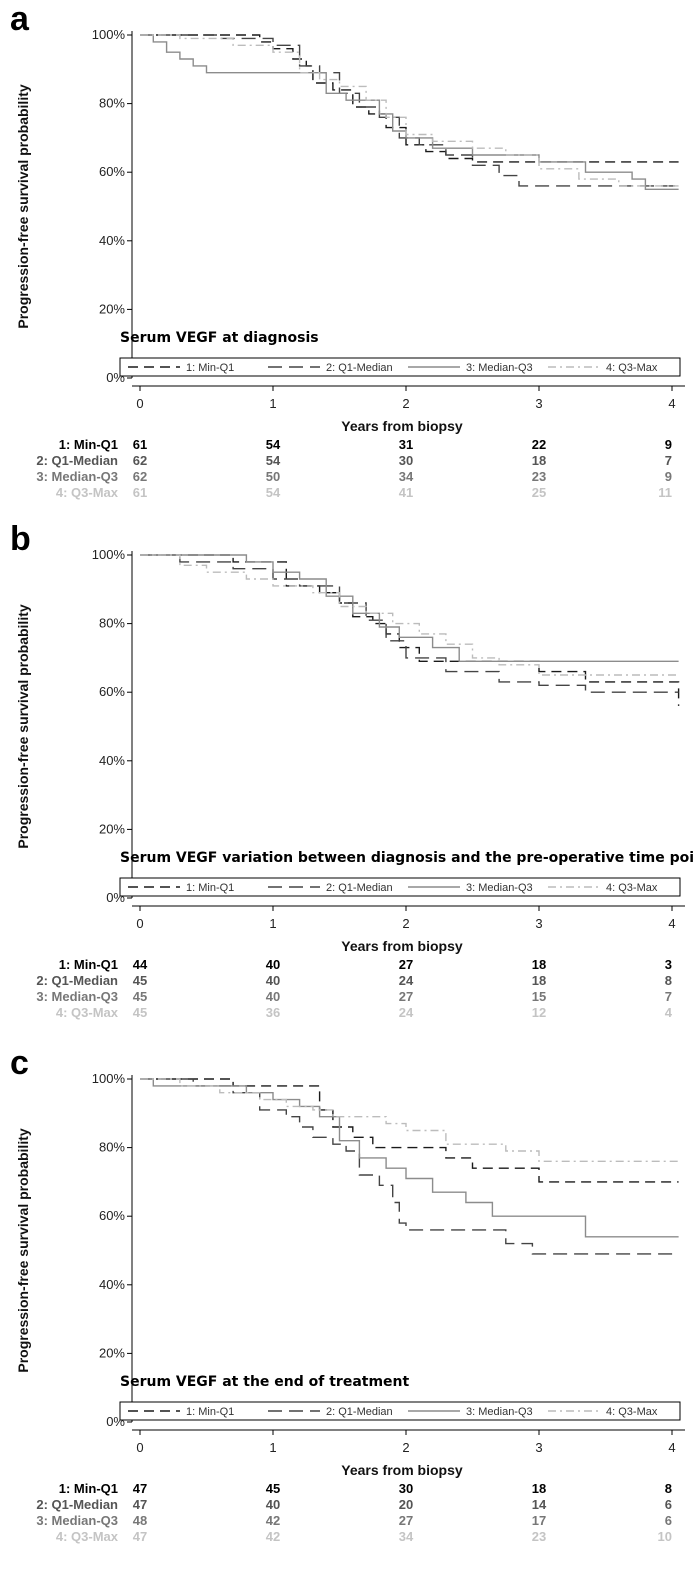 The image size is (695, 1590). What do you see at coordinates (539, 1012) in the screenshot?
I see `risk-count: 12` at bounding box center [539, 1012].